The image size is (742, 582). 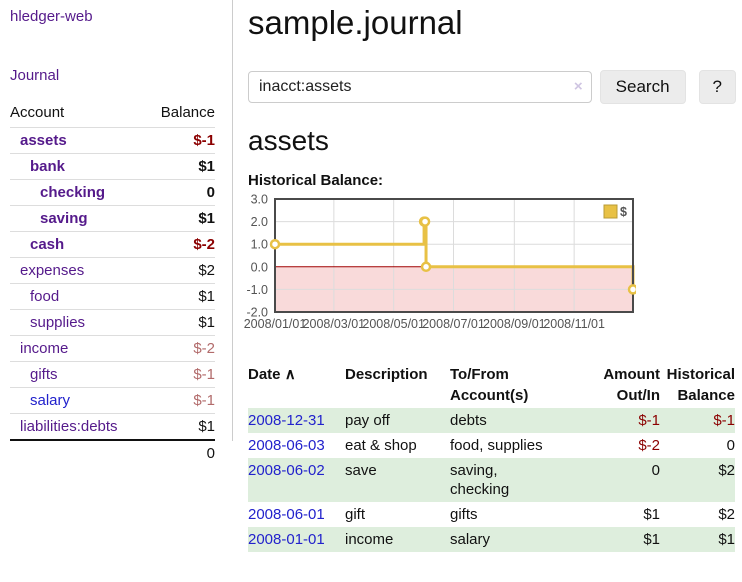 I want to click on register-col-balance: Historical Balance, so click(x=700, y=385).